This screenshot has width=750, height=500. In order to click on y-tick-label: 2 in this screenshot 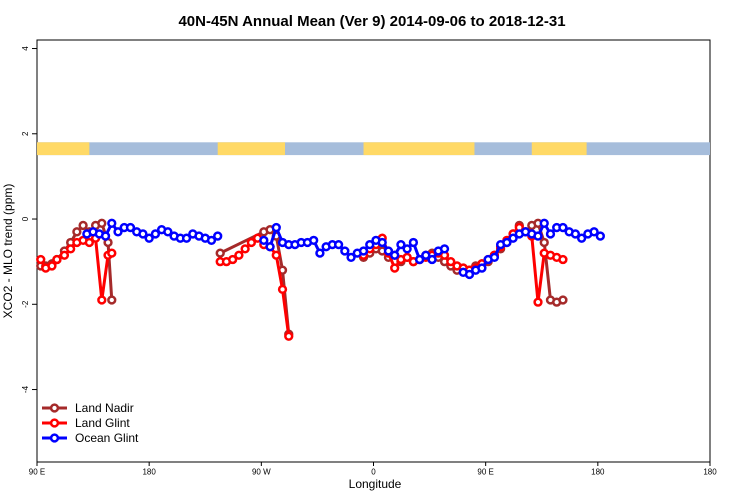, I will do `click(25, 133)`.